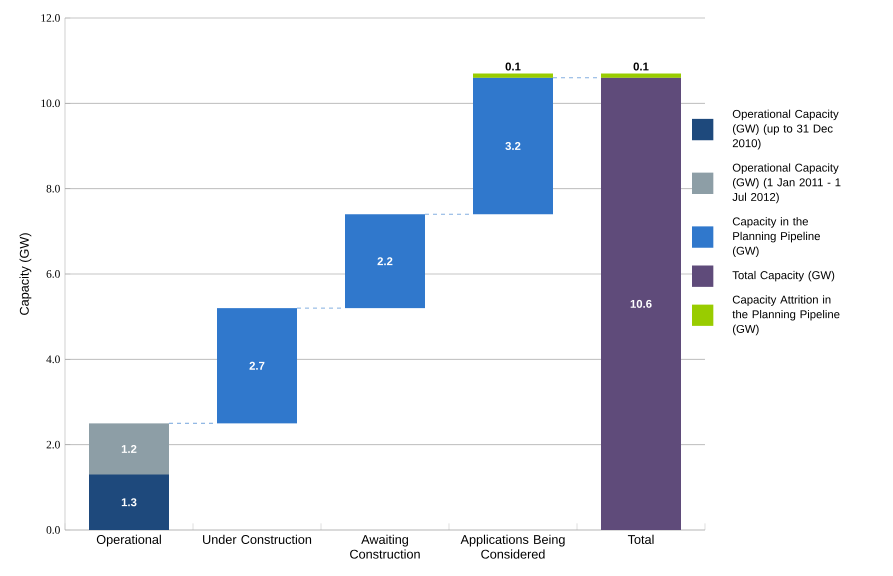 The image size is (893, 576). Describe the element at coordinates (53, 188) in the screenshot. I see `y-tick-label: 8.0` at that location.